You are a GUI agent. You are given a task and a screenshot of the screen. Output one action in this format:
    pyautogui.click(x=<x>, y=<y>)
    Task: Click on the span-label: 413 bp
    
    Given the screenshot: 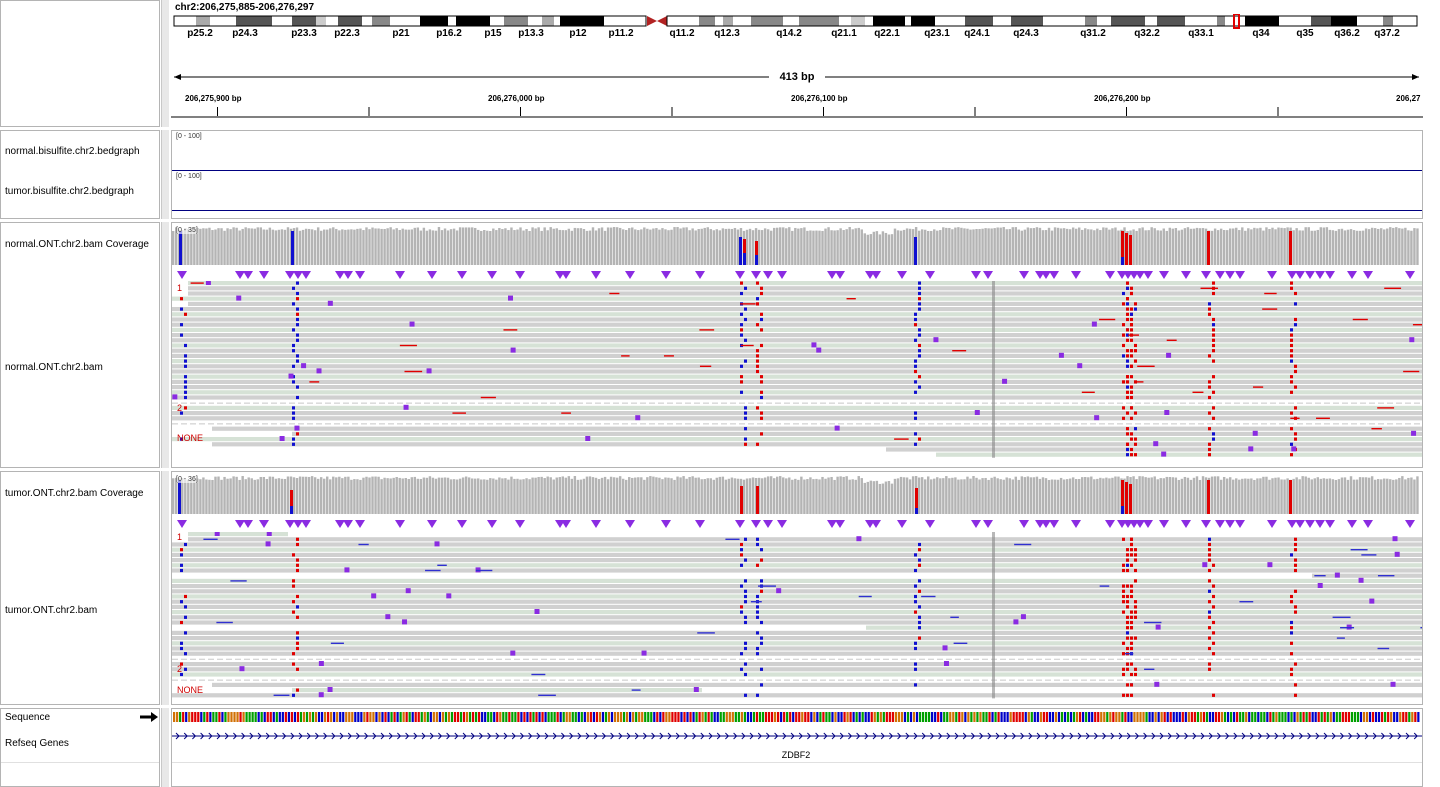 What is the action you would take?
    pyautogui.click(x=797, y=77)
    